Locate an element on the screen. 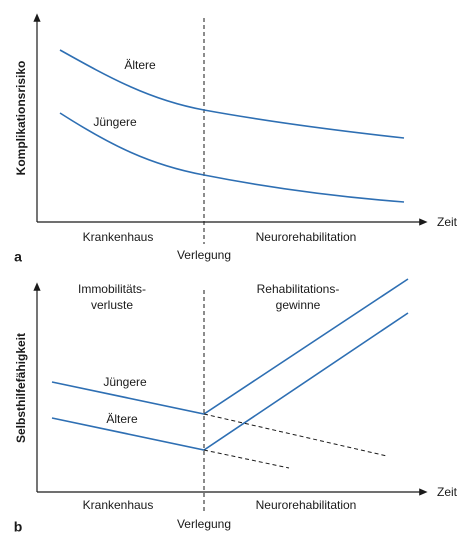  panel-label: a is located at coordinates (18, 257).